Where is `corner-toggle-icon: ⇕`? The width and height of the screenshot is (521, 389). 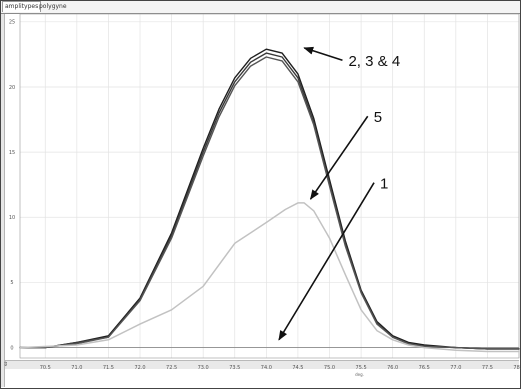
corner-toggle-icon: ⇕ is located at coordinates (5, 364).